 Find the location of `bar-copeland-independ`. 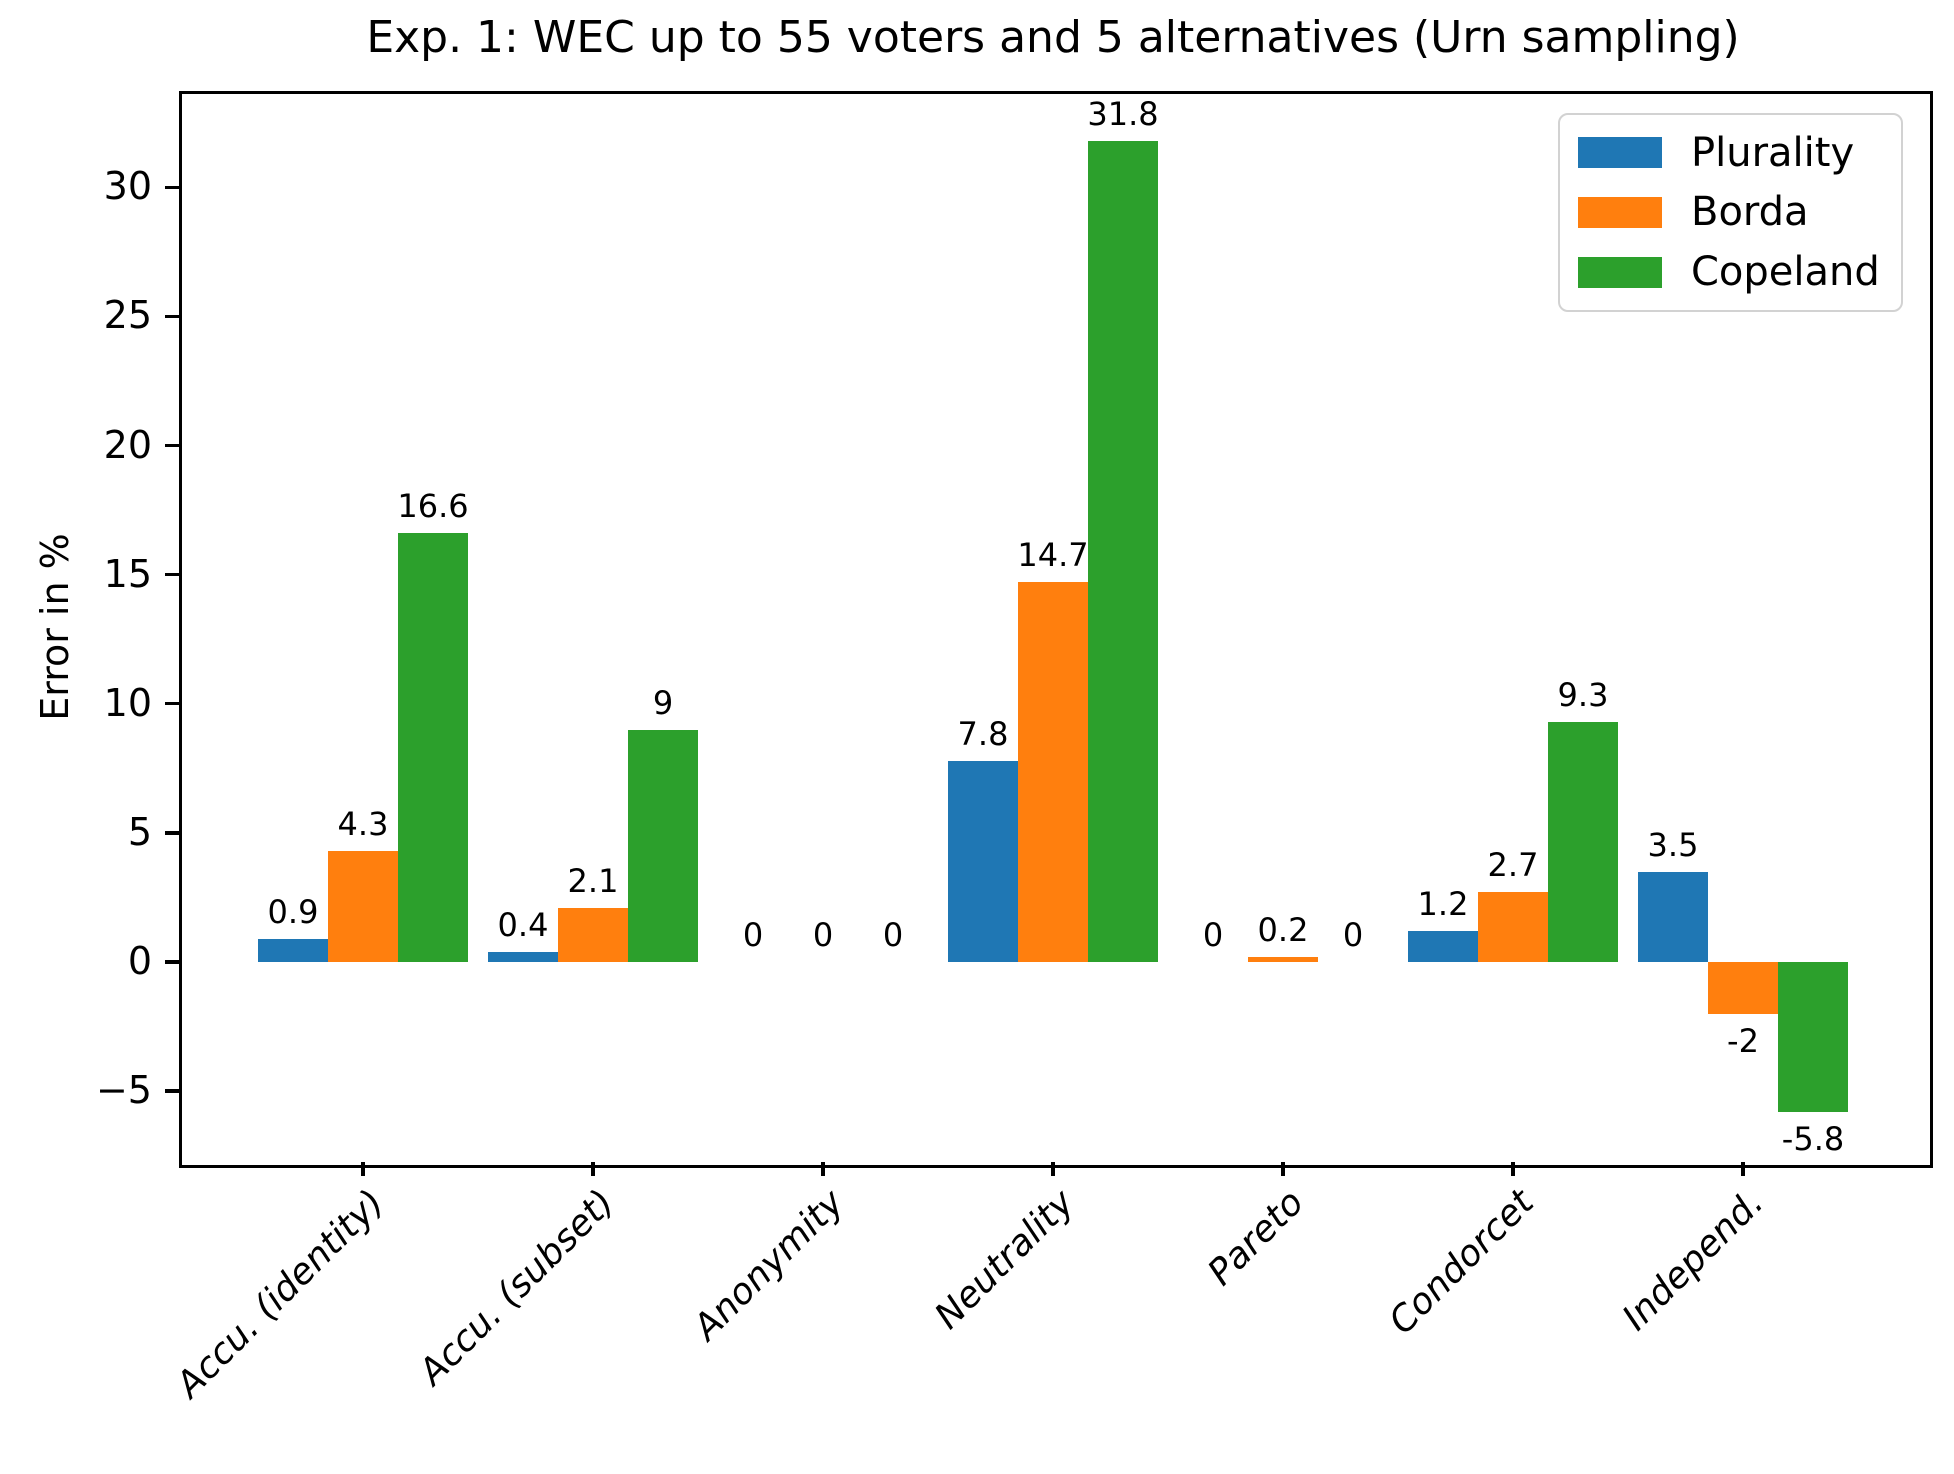

bar-copeland-independ is located at coordinates (1813, 1036).